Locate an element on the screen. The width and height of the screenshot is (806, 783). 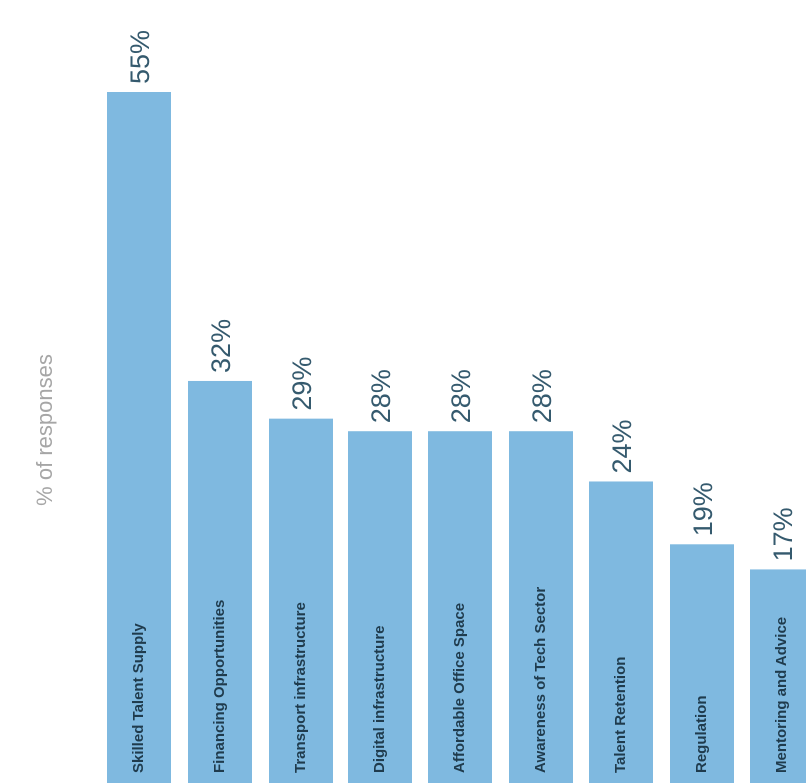
y-axis-label: % of responses is located at coordinates (44, 430).